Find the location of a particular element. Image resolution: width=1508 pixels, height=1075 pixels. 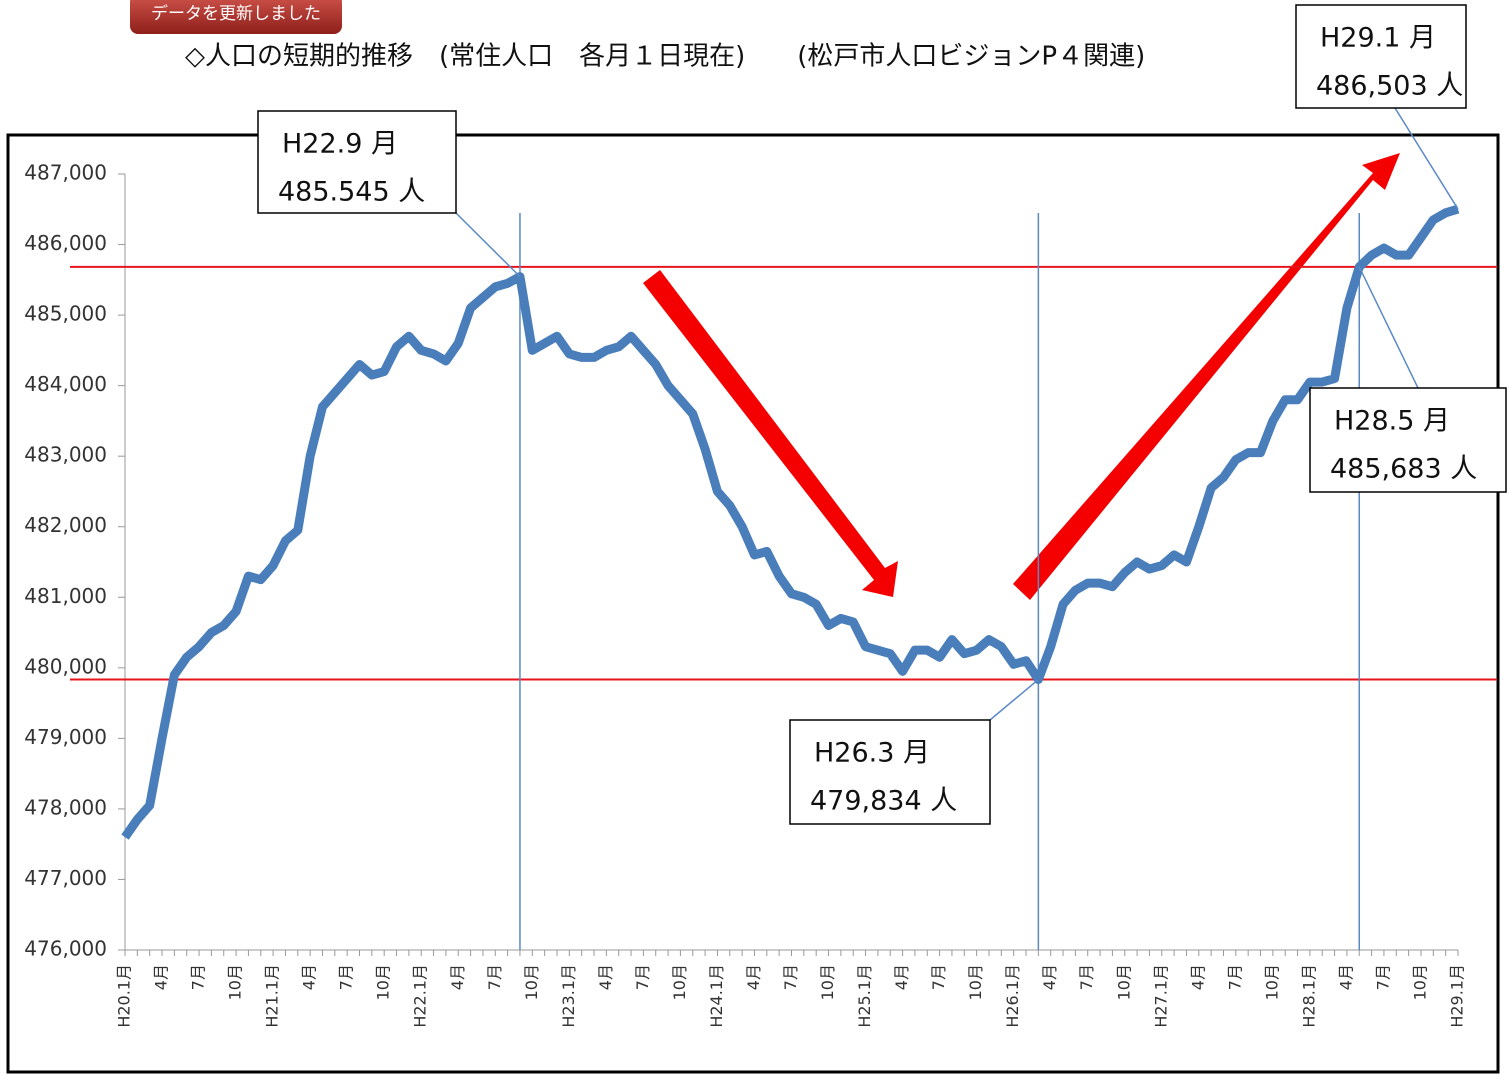

y-tick-label: 479,000 is located at coordinates (65, 737).